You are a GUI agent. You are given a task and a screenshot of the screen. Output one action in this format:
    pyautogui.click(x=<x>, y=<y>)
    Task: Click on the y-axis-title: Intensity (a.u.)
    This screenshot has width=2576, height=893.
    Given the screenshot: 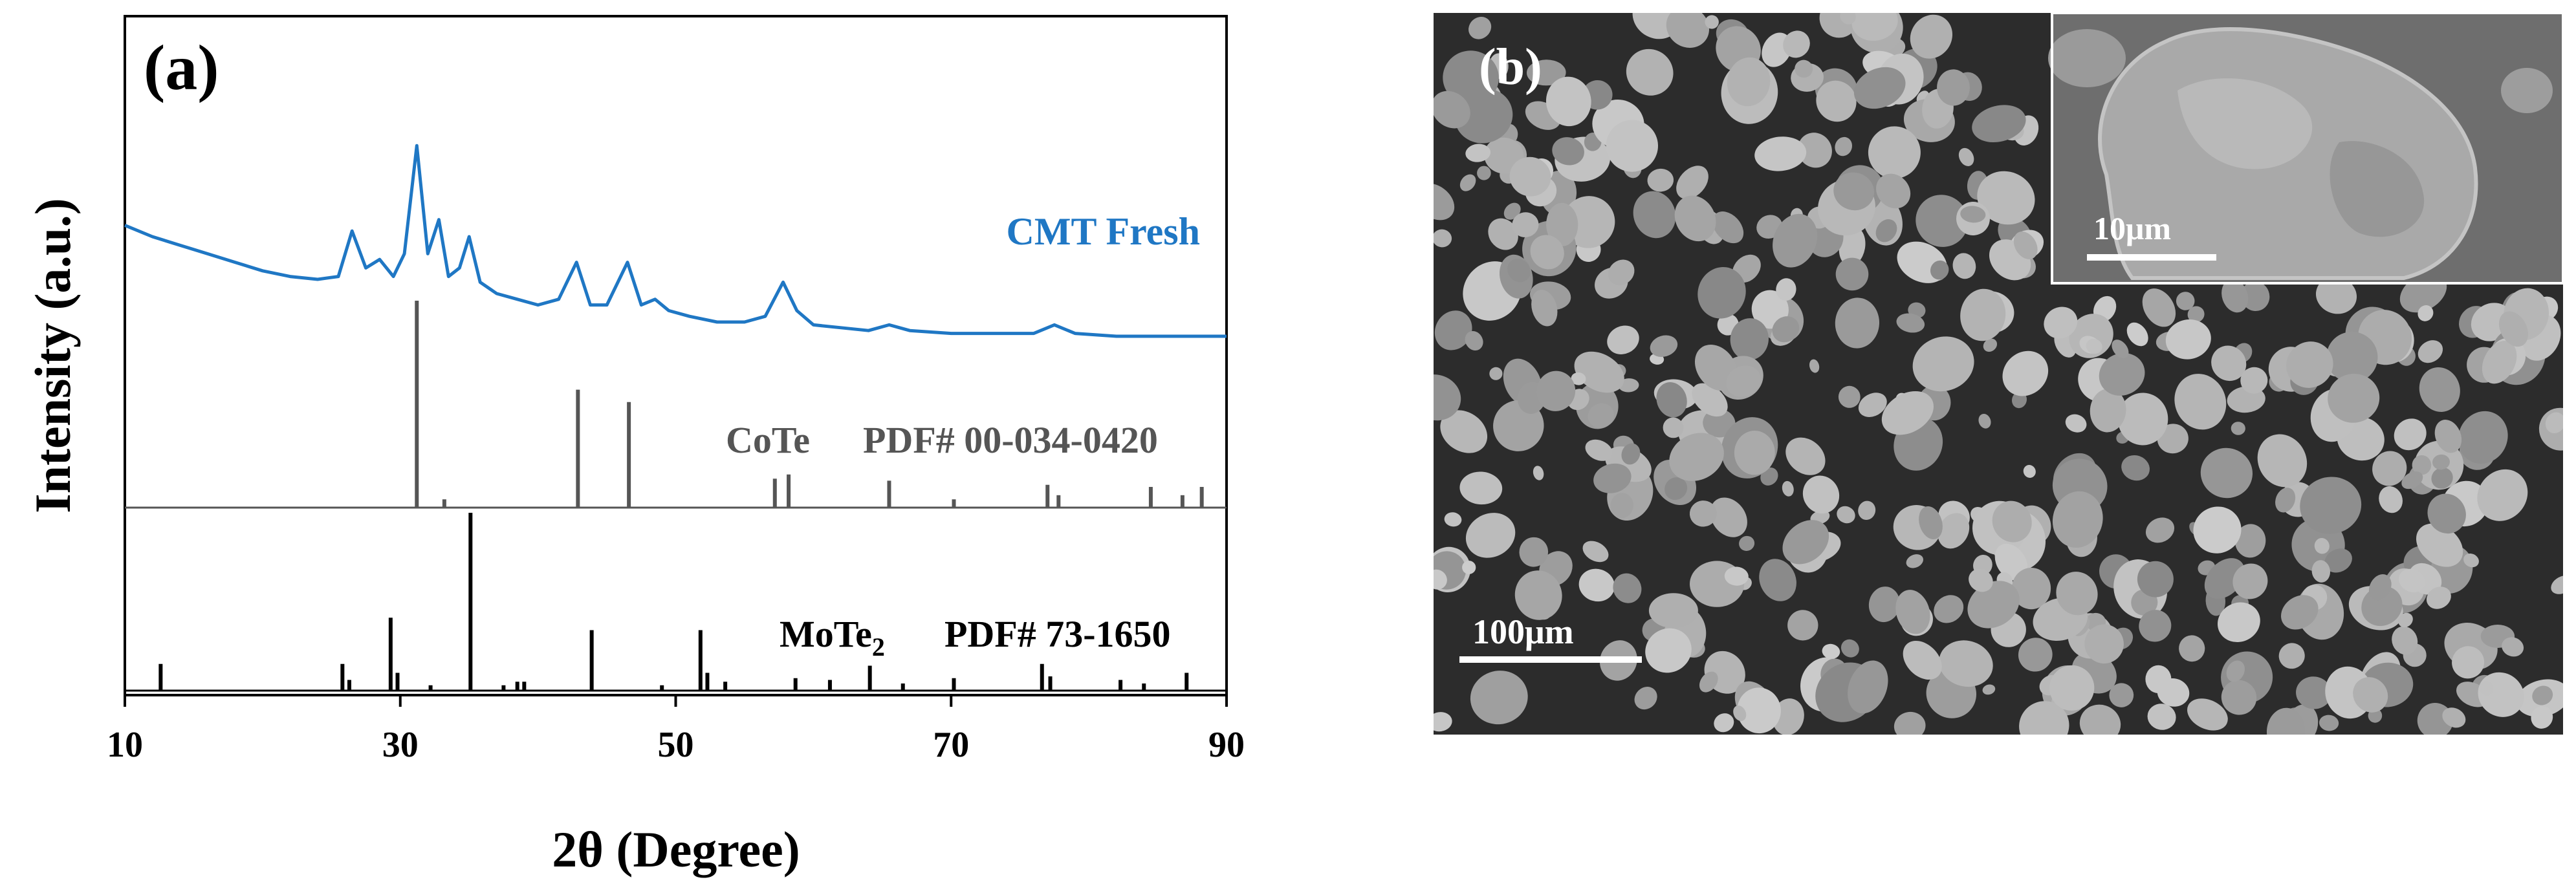 What is the action you would take?
    pyautogui.click(x=53, y=355)
    